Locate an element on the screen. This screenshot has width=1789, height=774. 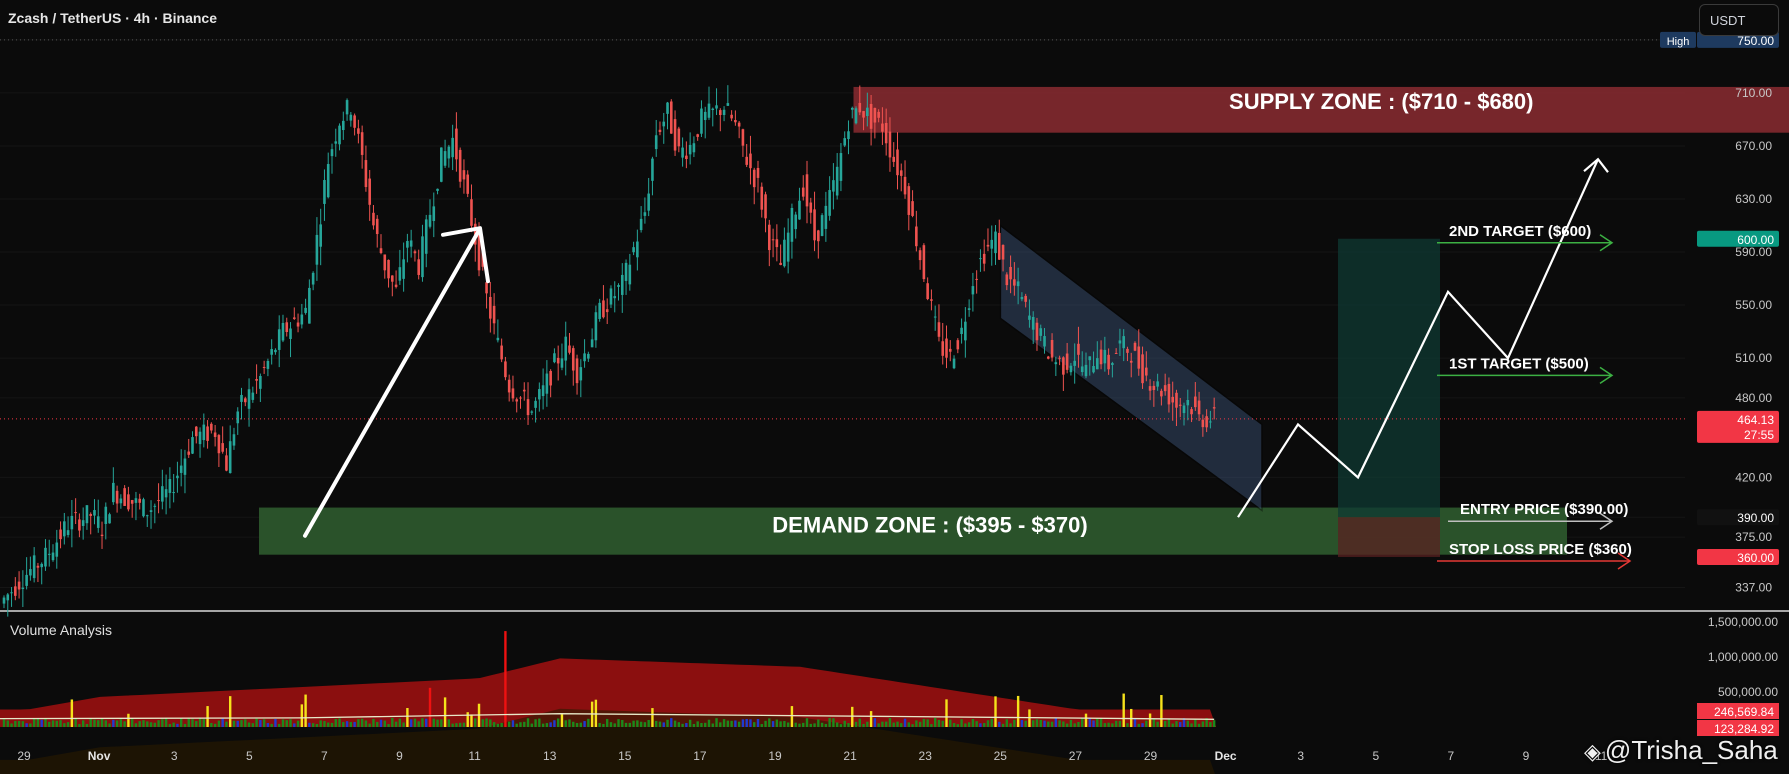
projection-path is located at coordinates (1418, 338).